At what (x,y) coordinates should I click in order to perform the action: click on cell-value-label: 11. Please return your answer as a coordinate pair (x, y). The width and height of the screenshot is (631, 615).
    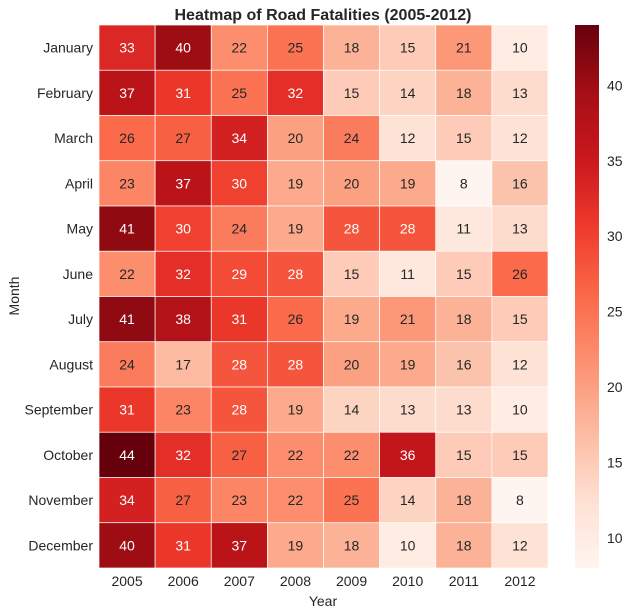
    Looking at the image, I should click on (464, 229).